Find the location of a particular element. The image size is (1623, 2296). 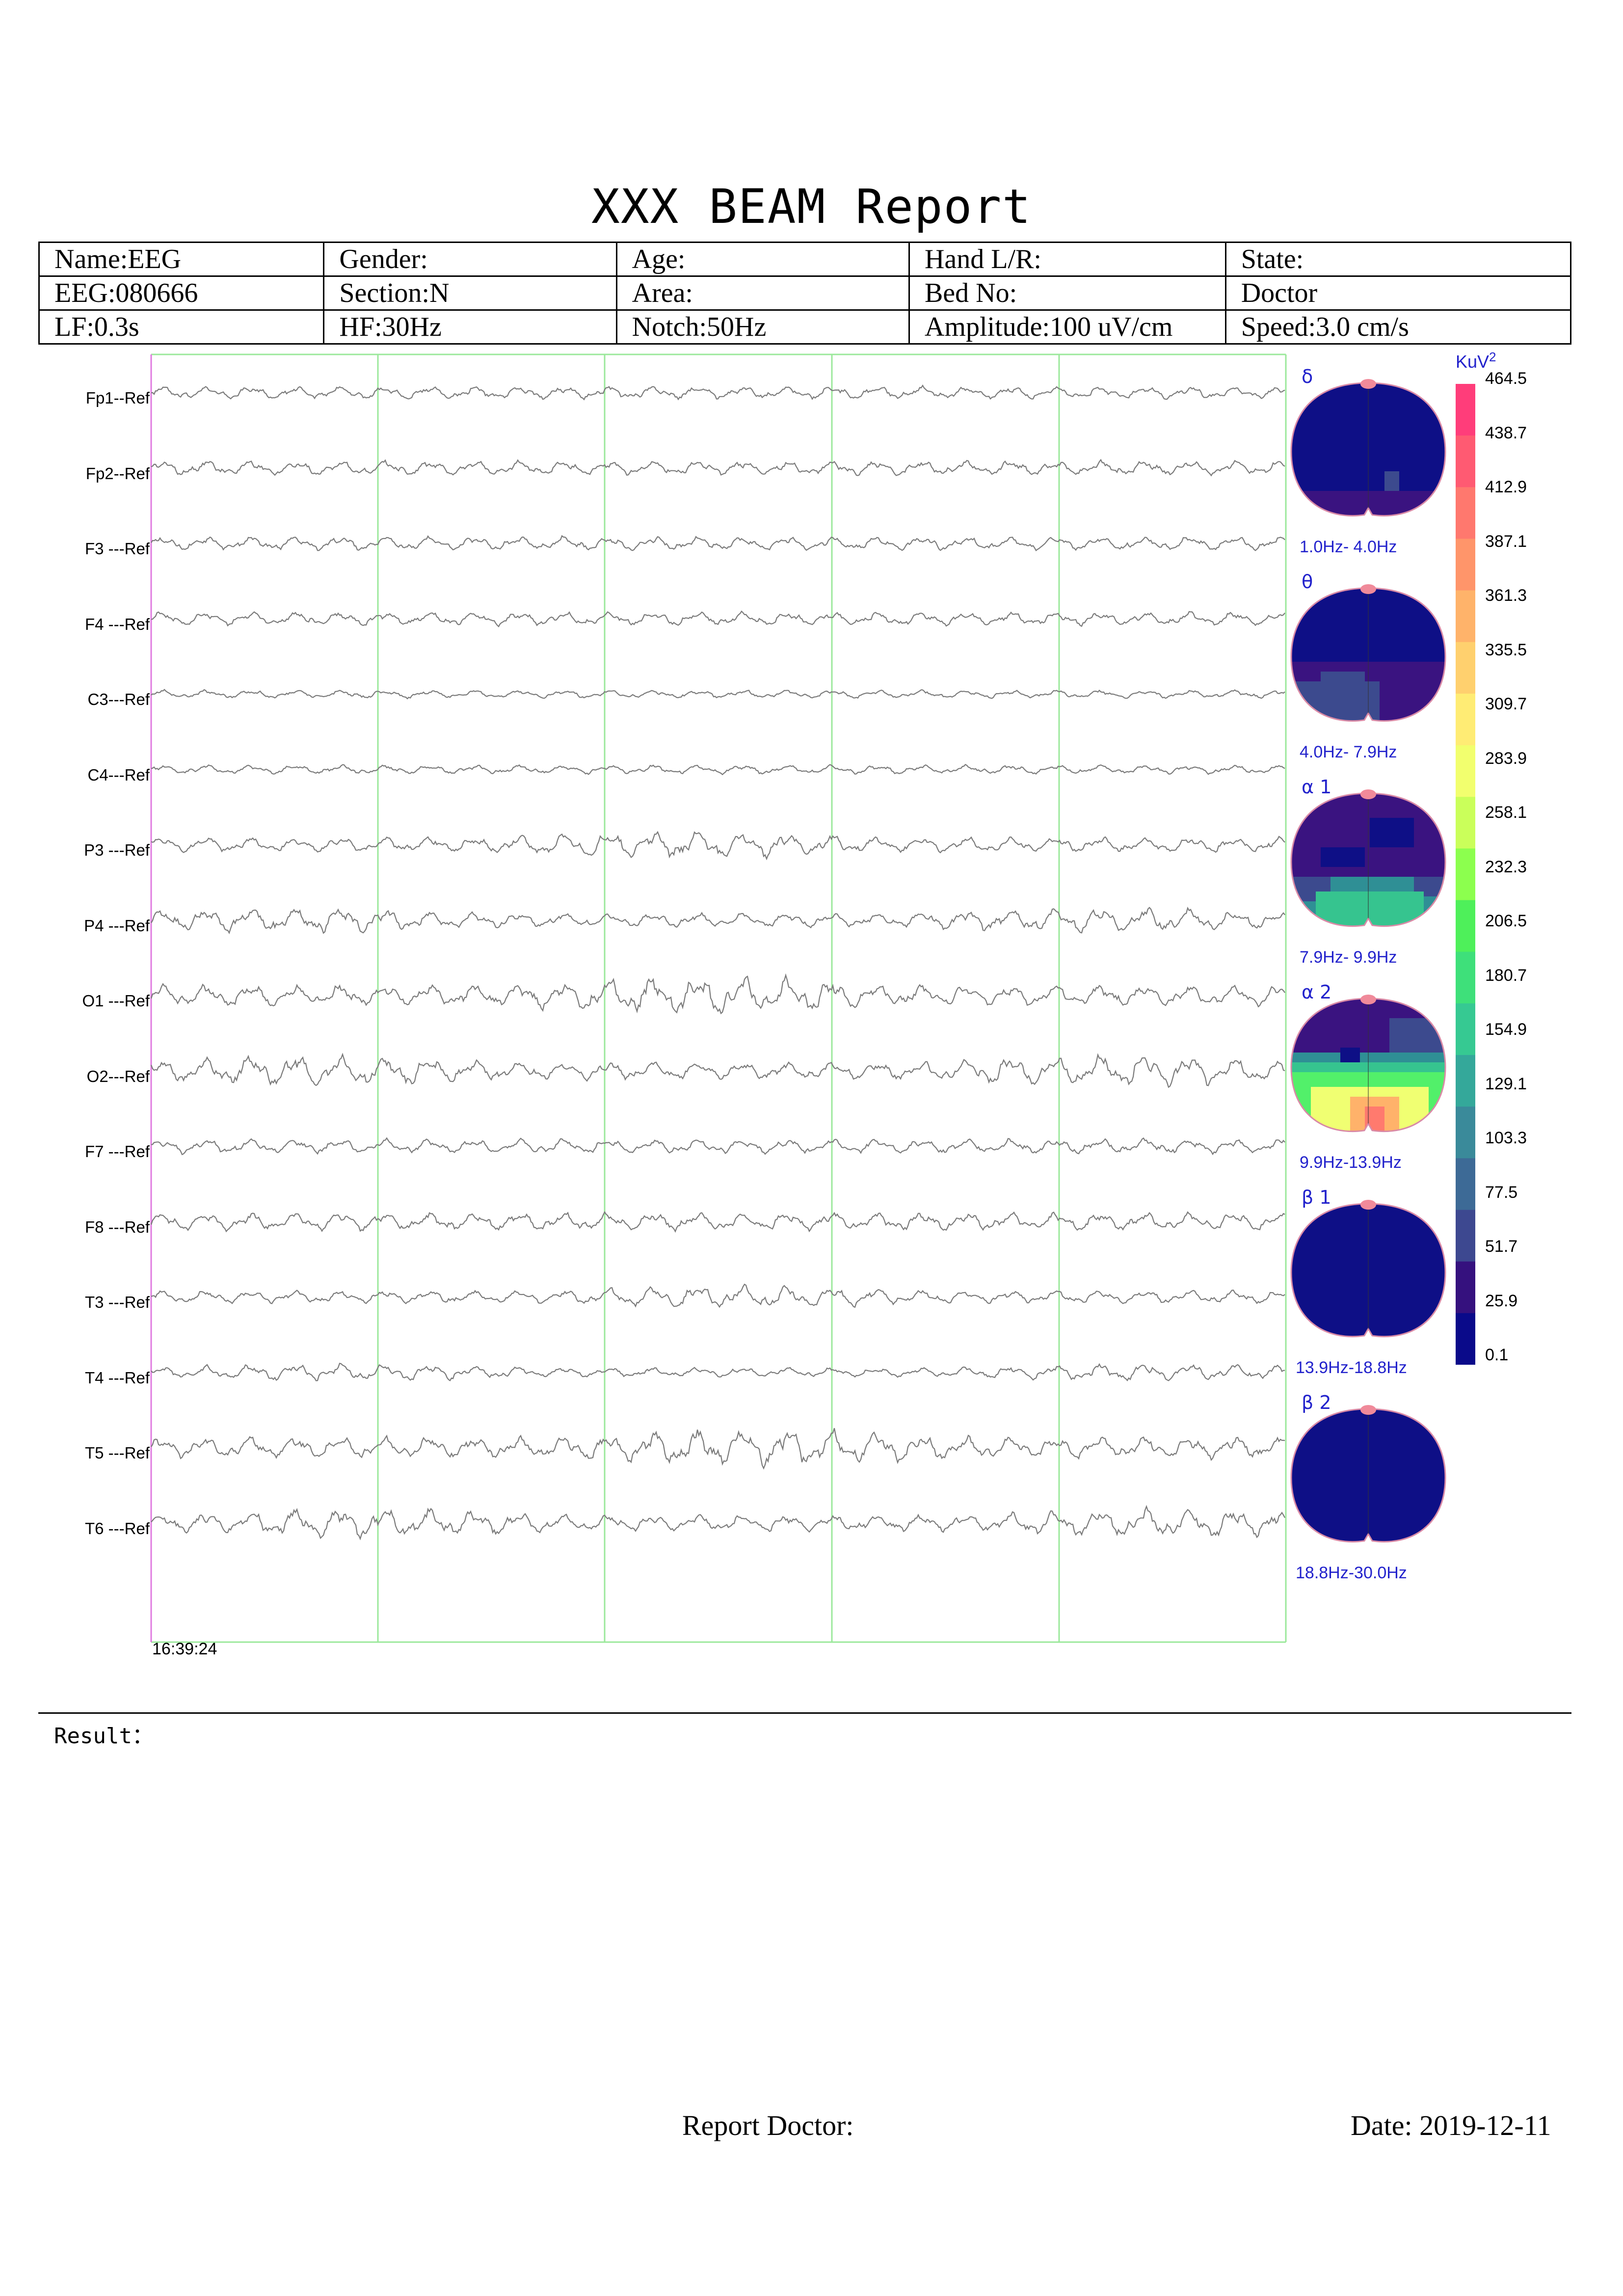

brain-map-panel is located at coordinates (1368, 961).